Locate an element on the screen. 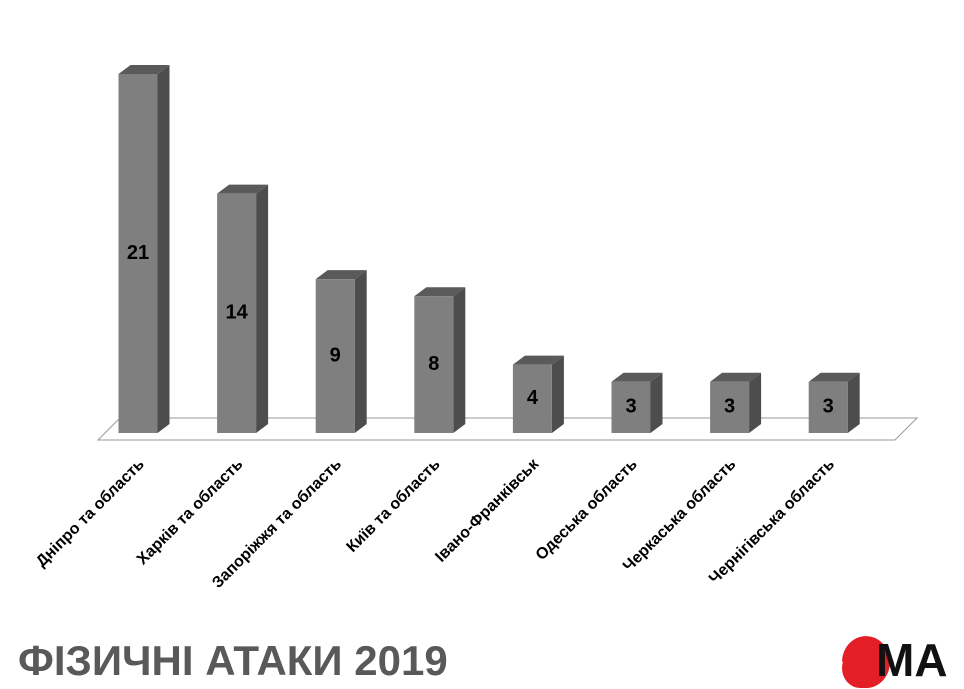 This screenshot has height=689, width=964. logo-letter: Є is located at coordinates (858, 660).